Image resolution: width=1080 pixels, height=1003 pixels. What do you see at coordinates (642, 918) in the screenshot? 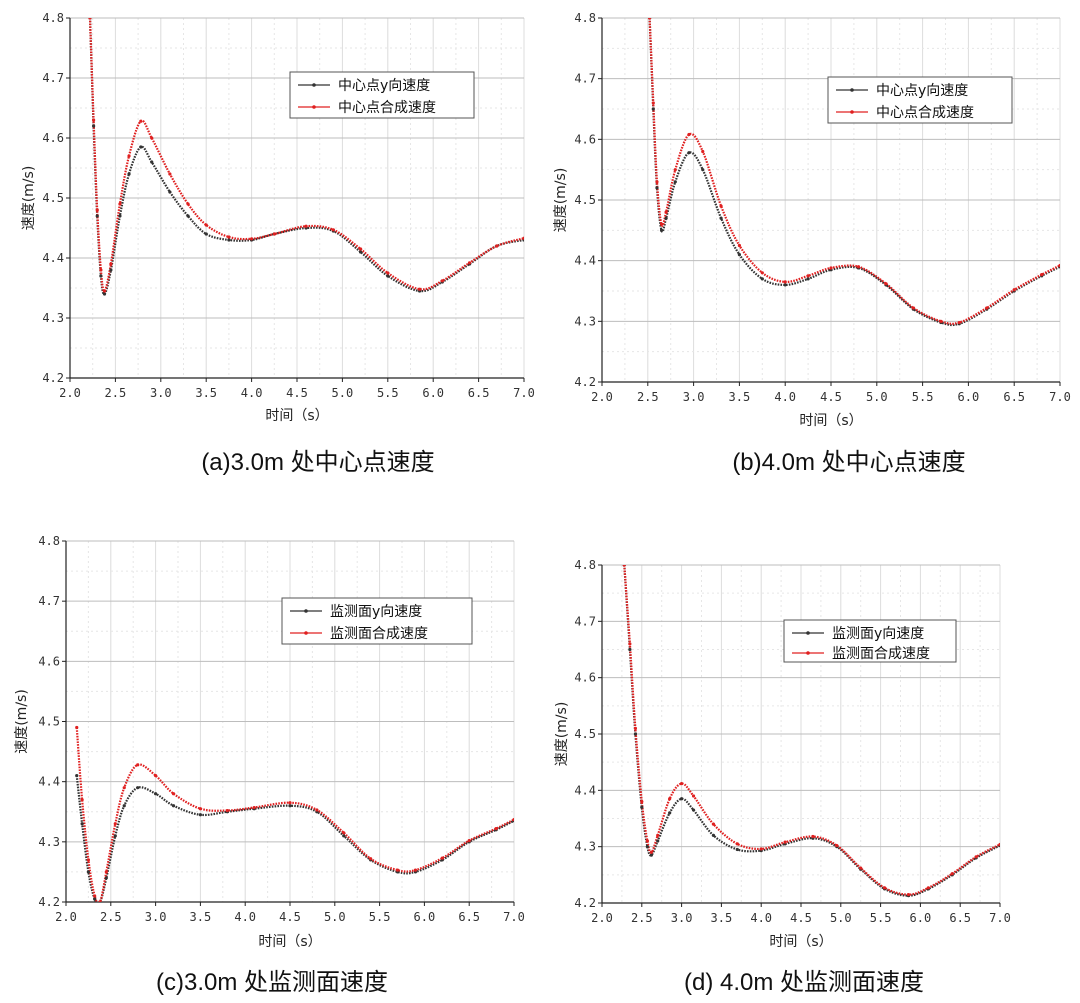
I see `x-tick-label: 2.5` at bounding box center [642, 918].